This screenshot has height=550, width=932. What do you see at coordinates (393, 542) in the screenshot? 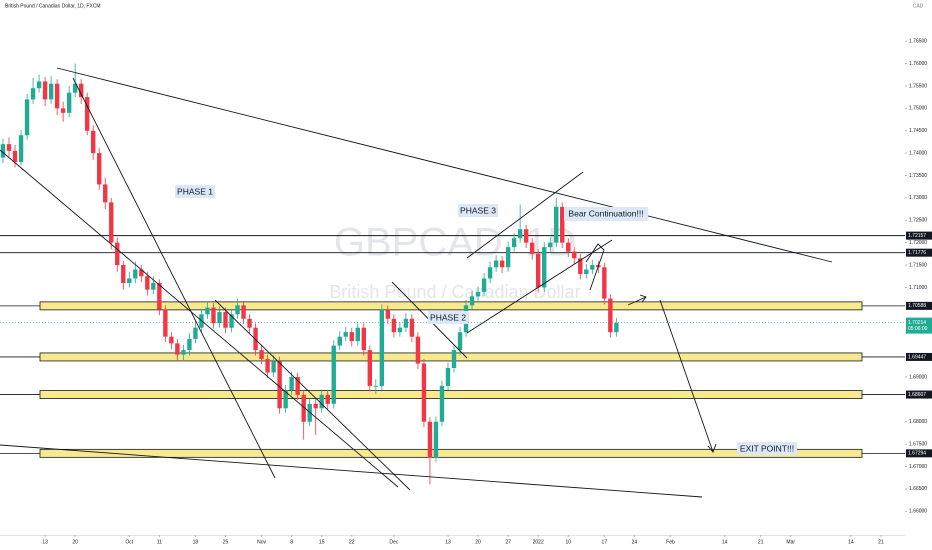
I see `x-tick-label: Dec` at bounding box center [393, 542].